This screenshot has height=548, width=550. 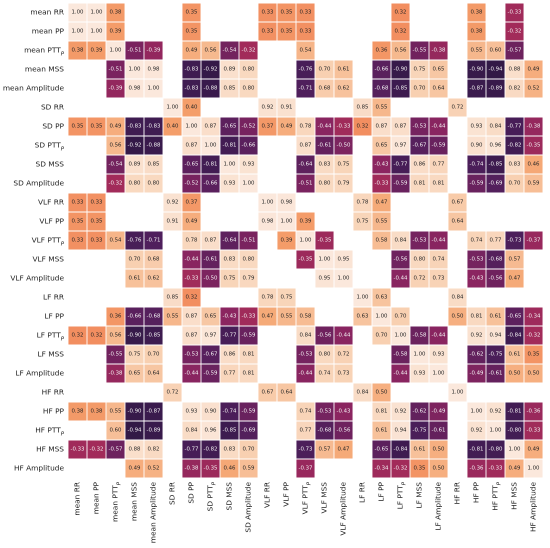 What do you see at coordinates (305, 412) in the screenshot?
I see `cell-value-label: 0.74` at bounding box center [305, 412].